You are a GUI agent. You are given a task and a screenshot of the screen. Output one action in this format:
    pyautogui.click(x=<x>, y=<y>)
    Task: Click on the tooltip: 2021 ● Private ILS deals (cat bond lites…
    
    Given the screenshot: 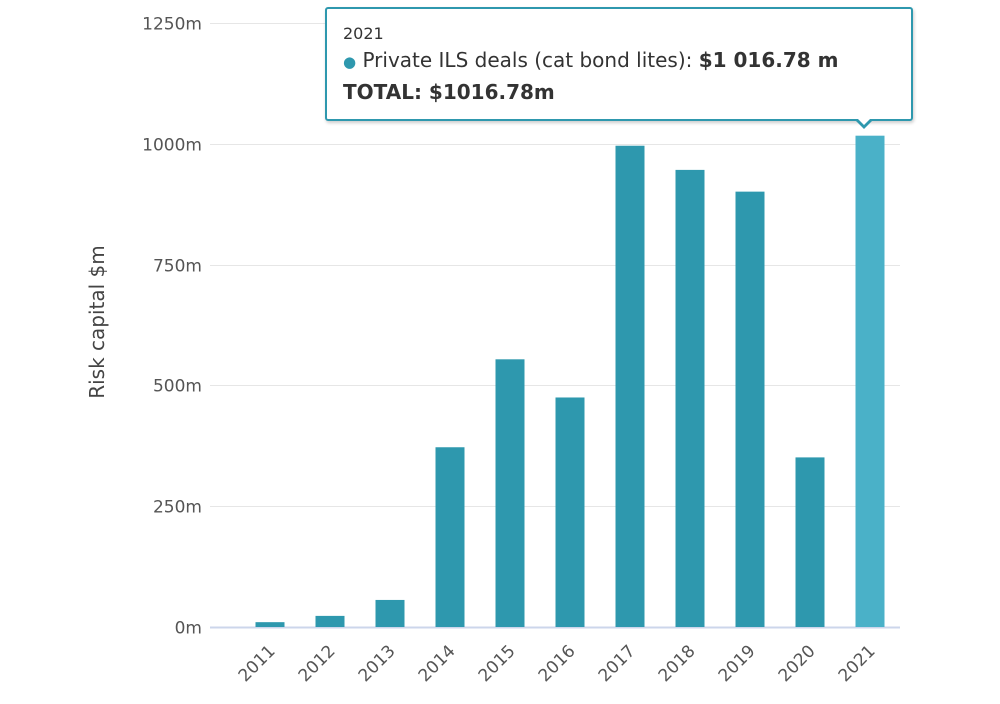 What is the action you would take?
    pyautogui.click(x=619, y=64)
    